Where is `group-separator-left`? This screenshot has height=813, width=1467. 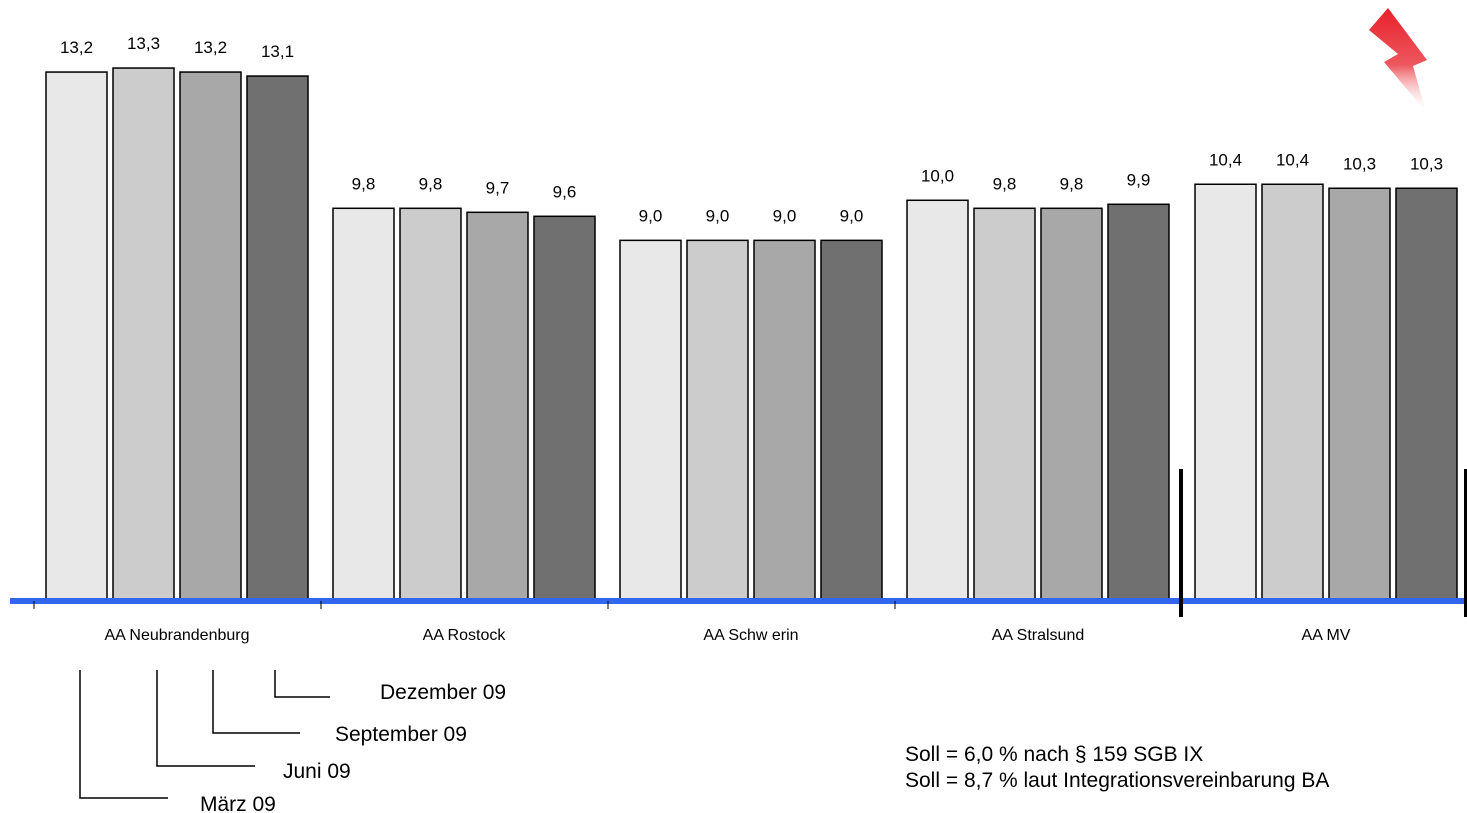
group-separator-left is located at coordinates (1181, 543).